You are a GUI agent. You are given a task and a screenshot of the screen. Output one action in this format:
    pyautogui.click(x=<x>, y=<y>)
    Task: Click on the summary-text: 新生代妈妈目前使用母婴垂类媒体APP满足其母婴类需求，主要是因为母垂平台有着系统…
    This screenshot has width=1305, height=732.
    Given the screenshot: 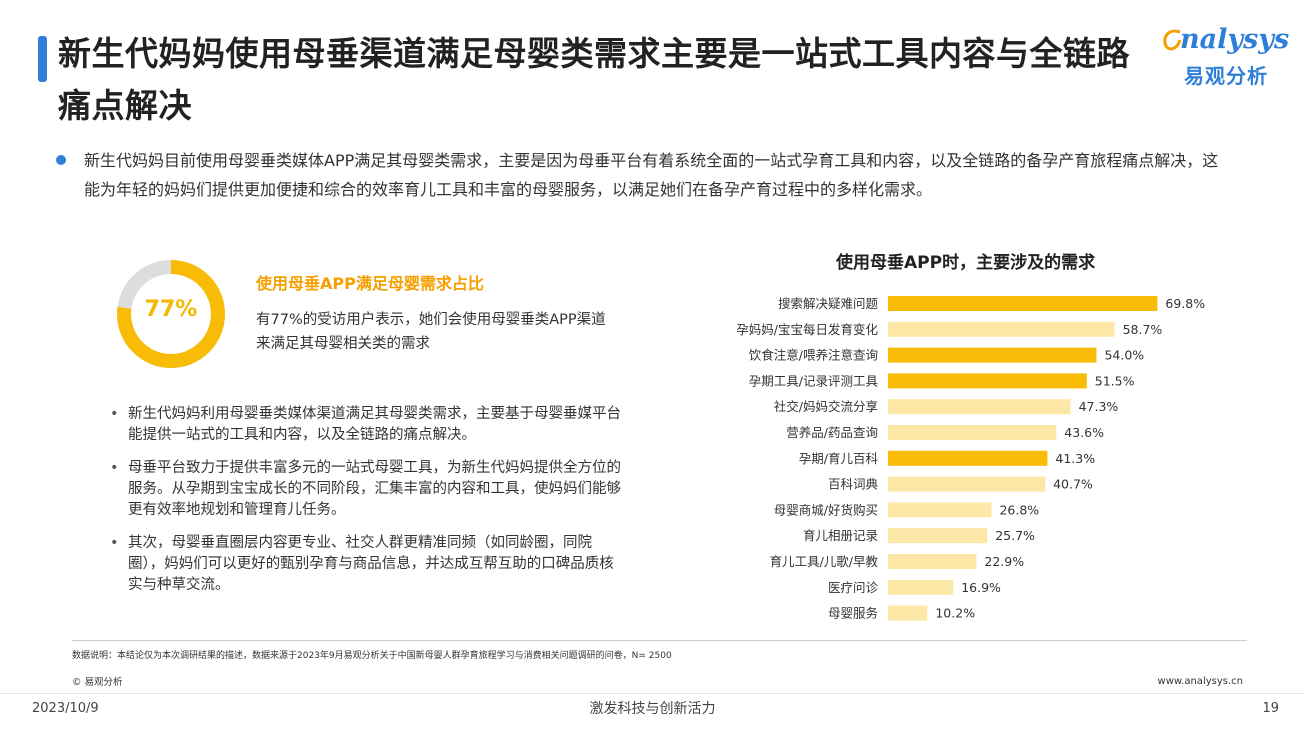 What is the action you would take?
    pyautogui.click(x=651, y=175)
    